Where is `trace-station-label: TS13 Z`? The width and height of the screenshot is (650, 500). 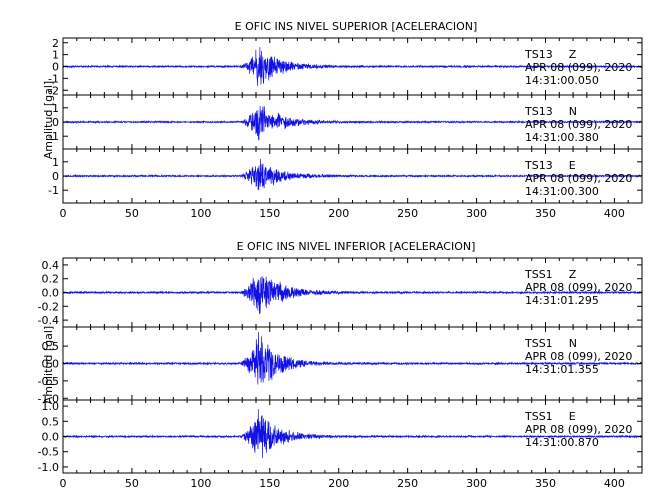
trace-station-label: TS13 Z is located at coordinates (550, 54).